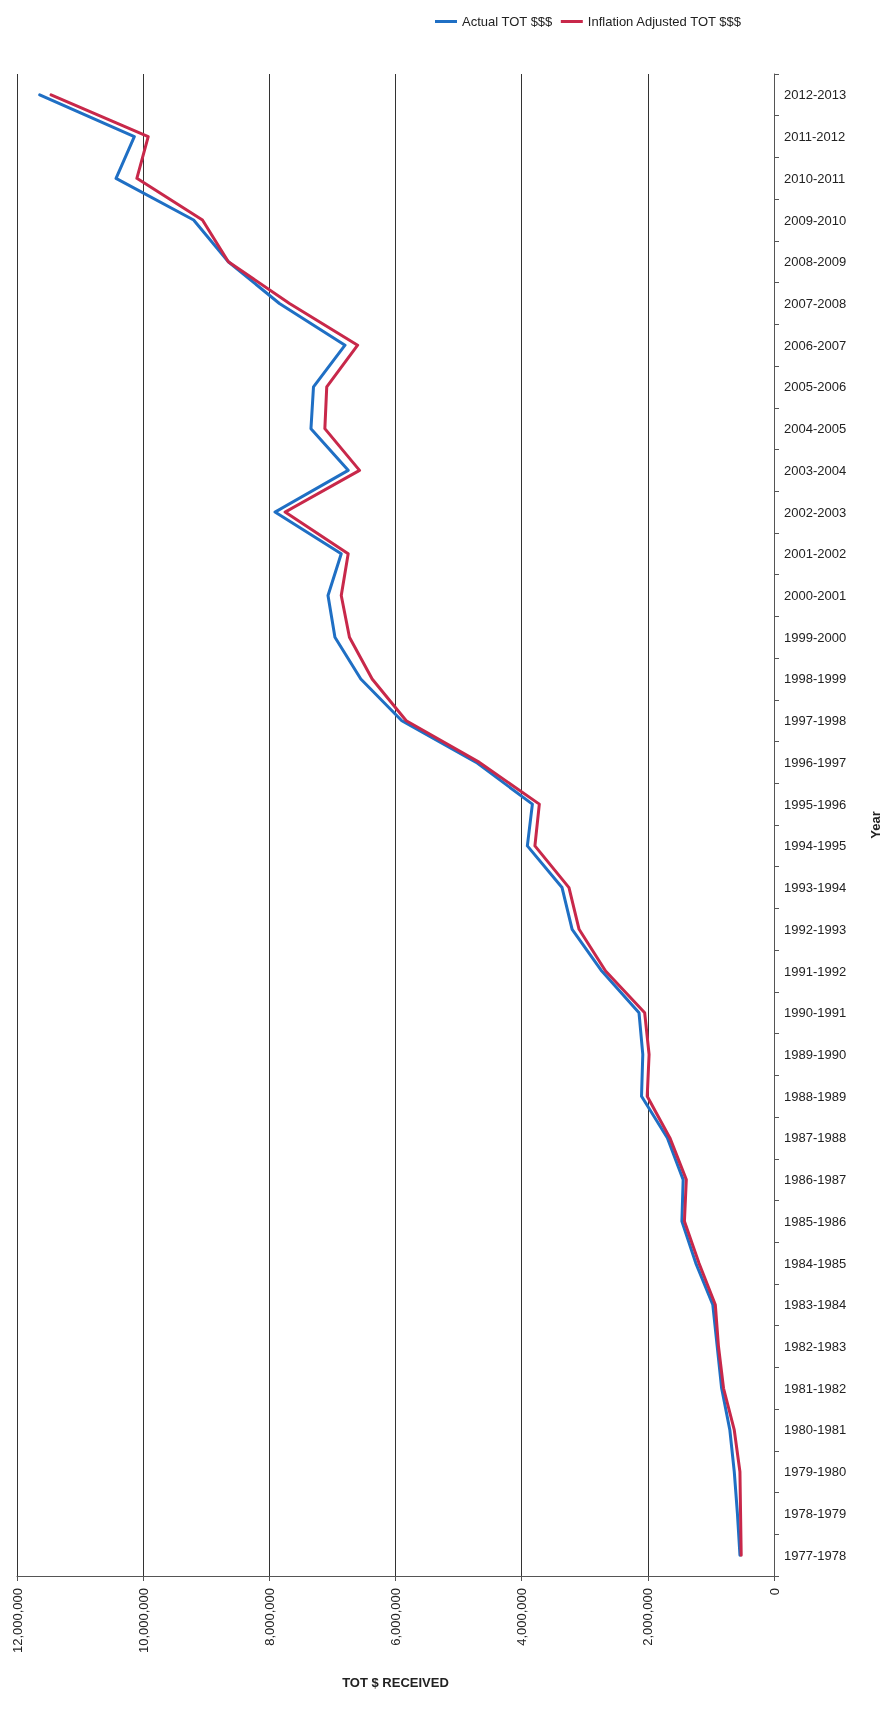  What do you see at coordinates (815, 596) in the screenshot?
I see `y-tick-label: 2000-2001` at bounding box center [815, 596].